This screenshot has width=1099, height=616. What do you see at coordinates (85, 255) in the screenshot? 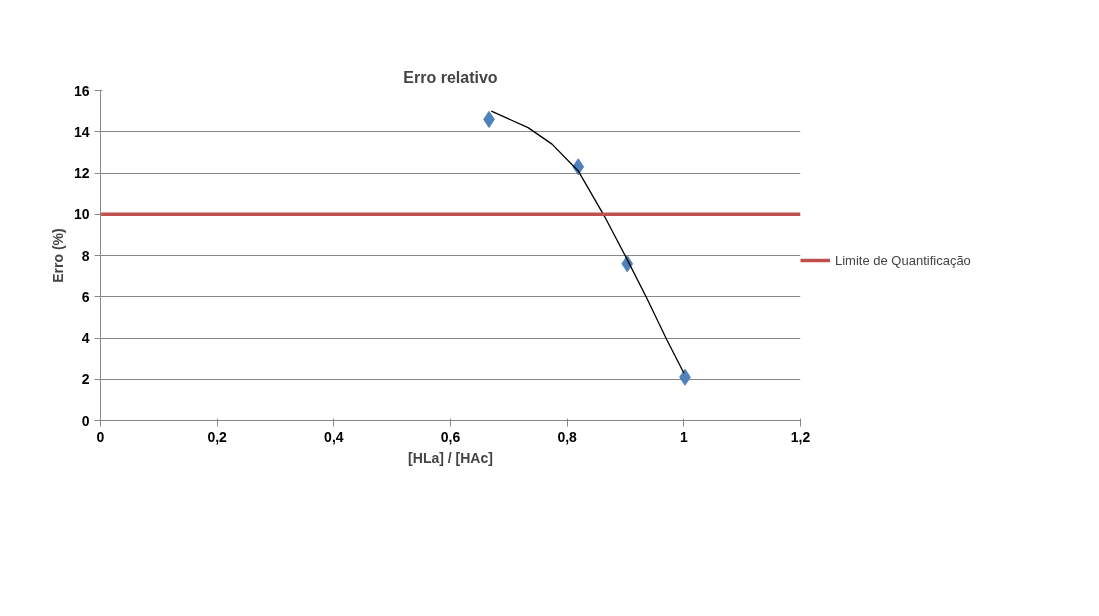
I see `y-tick-label: 8` at bounding box center [85, 255].